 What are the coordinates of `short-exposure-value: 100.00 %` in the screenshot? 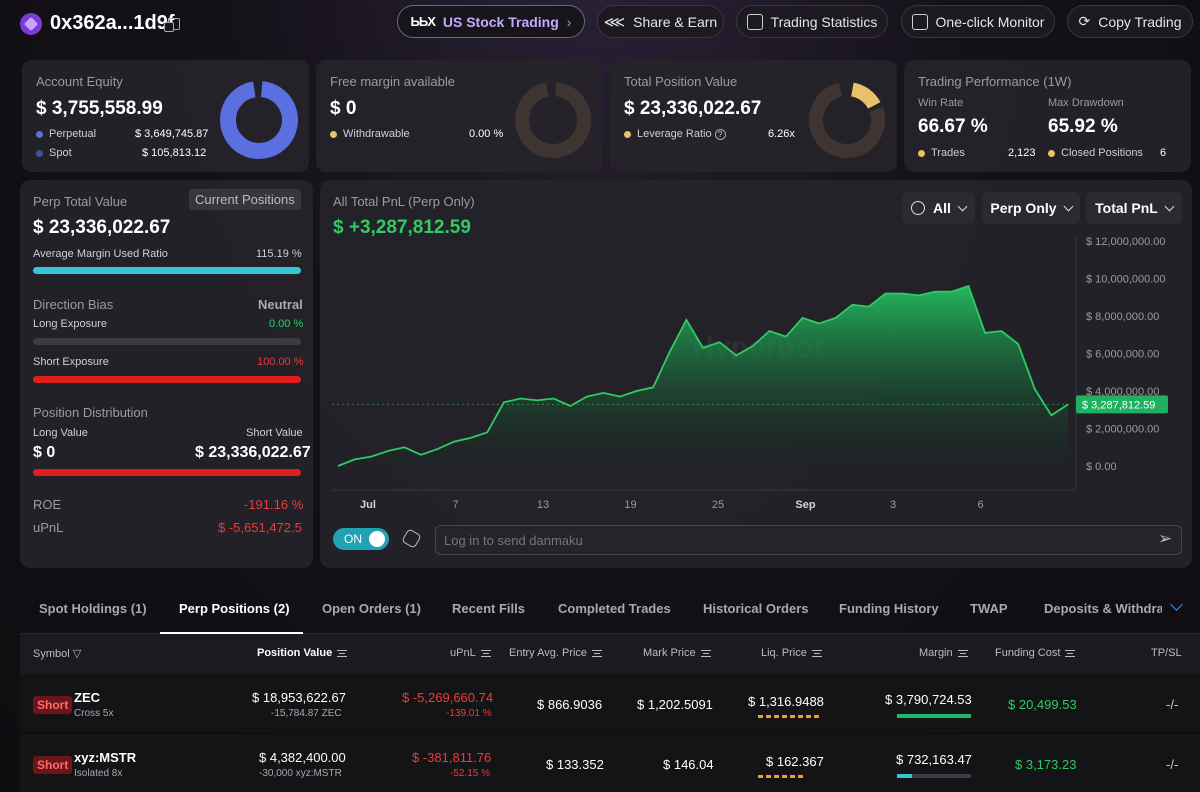 It's located at (280, 362).